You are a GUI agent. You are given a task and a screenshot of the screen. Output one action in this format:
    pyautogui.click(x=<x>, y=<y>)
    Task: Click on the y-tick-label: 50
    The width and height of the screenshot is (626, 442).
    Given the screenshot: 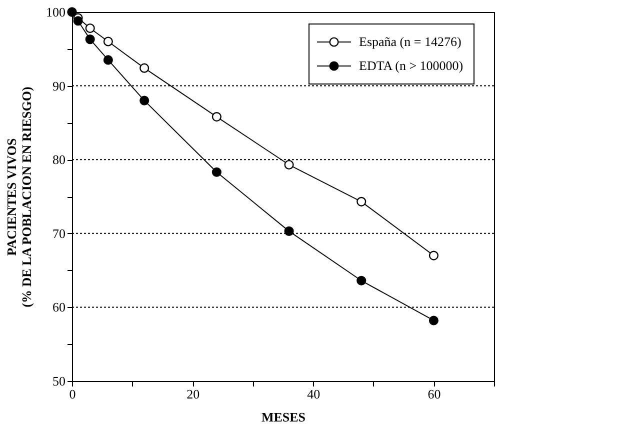 What is the action you would take?
    pyautogui.click(x=59, y=381)
    